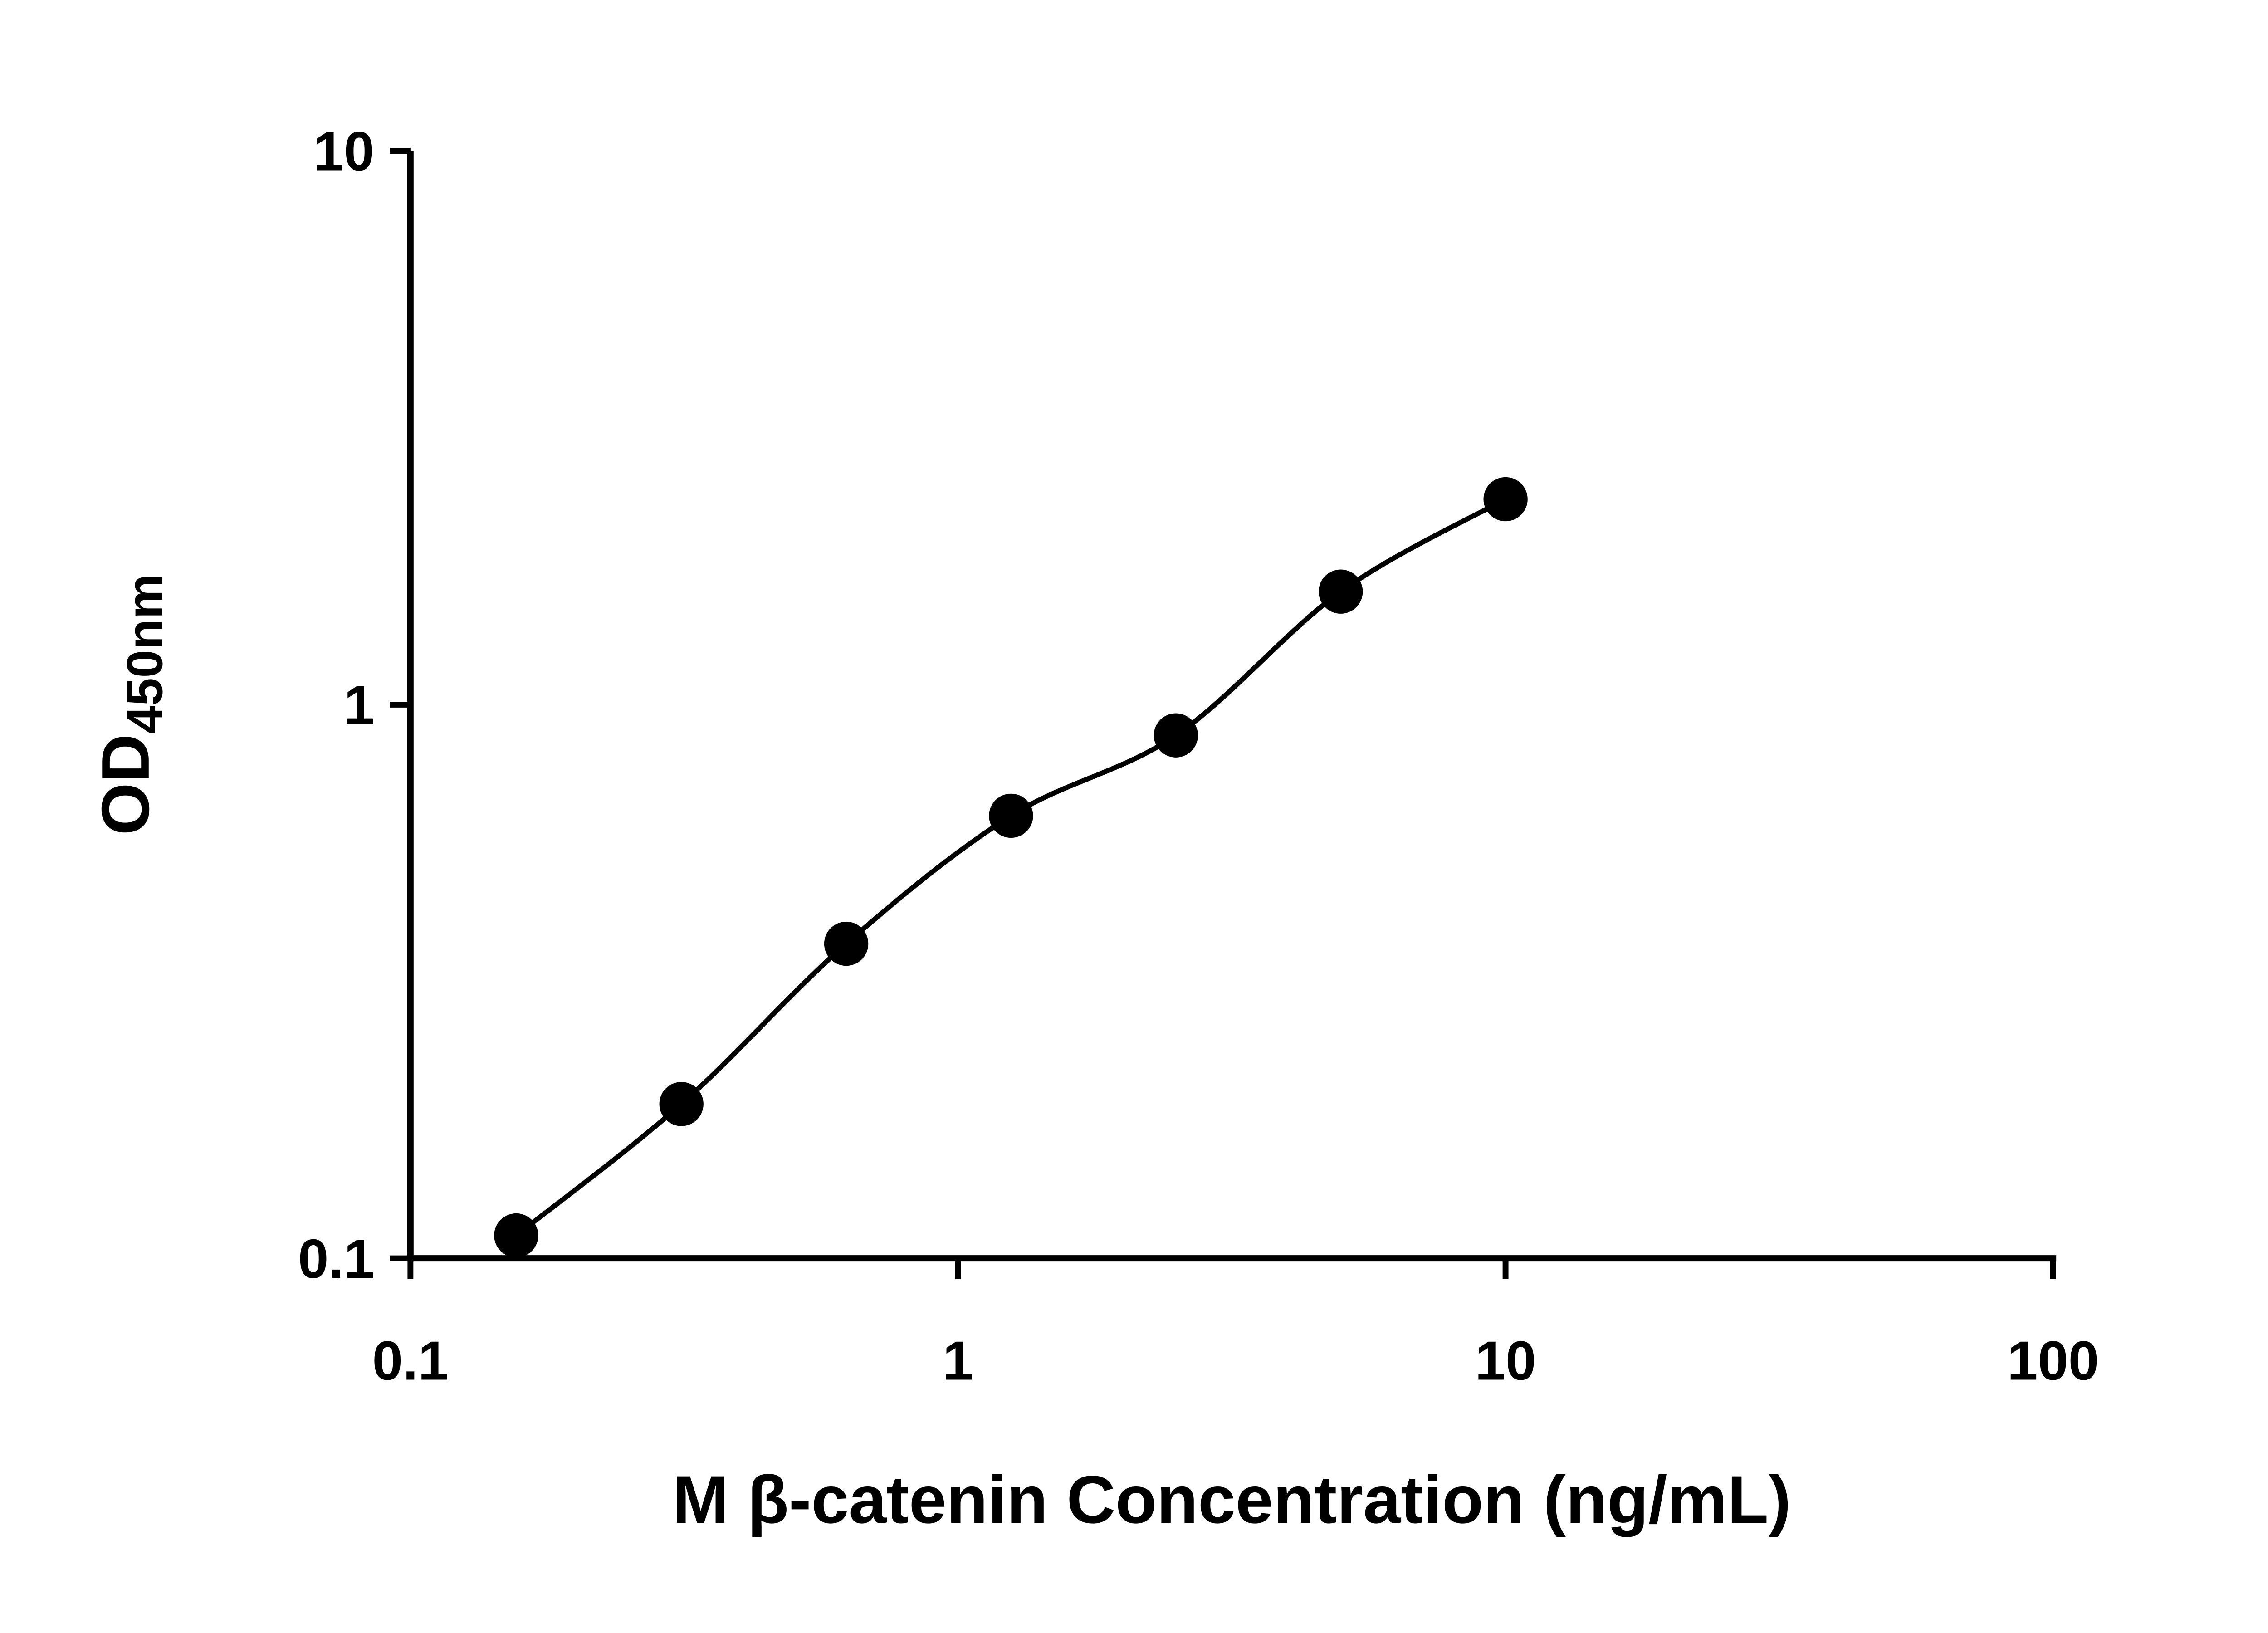 The height and width of the screenshot is (1633, 2268). Describe the element at coordinates (411, 1360) in the screenshot. I see `x-tick-label: 0.1` at that location.